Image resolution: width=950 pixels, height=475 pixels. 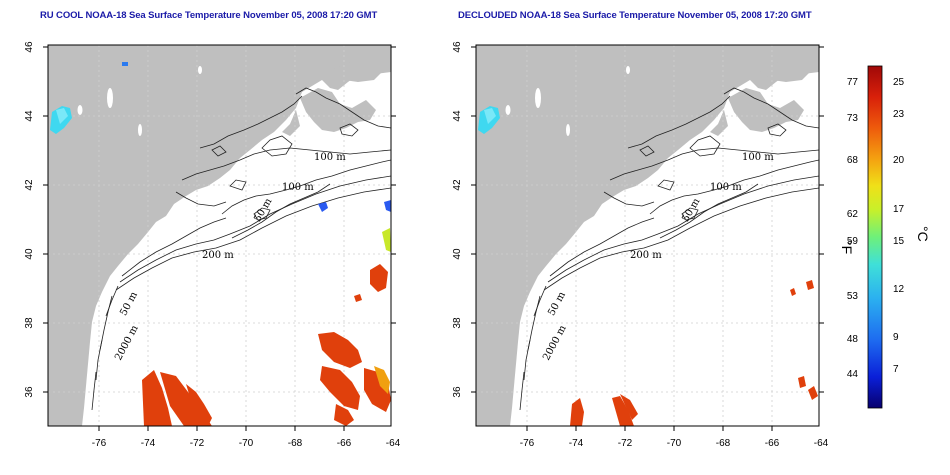 I want to click on colorbar-c-label-25: 25, so click(x=899, y=82).